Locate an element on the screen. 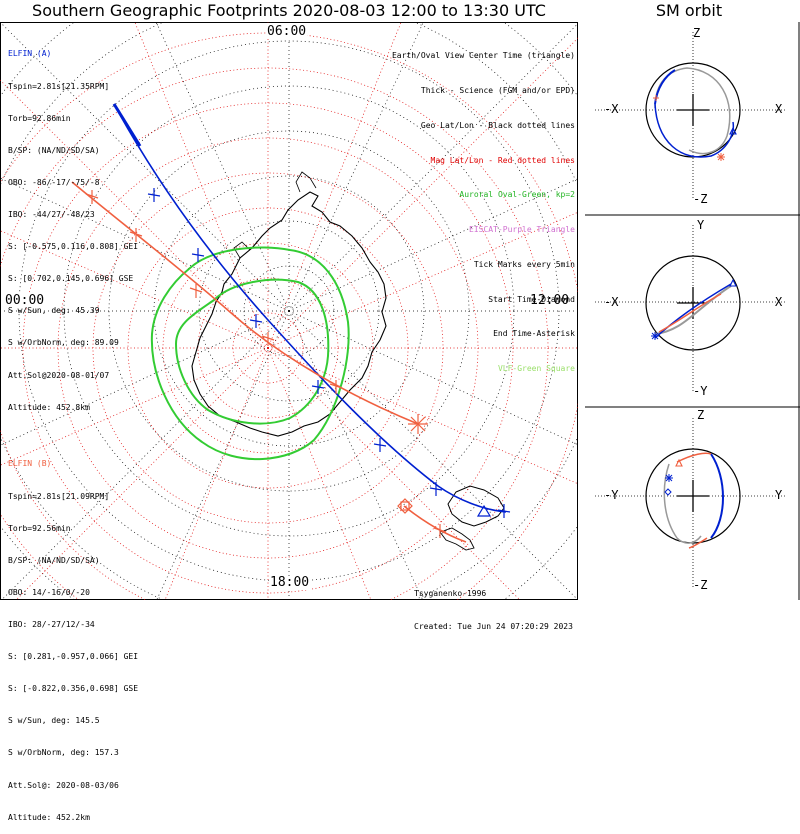 This screenshot has height=834, width=800. created-timestamp: Created: Tue Jun 24 07:20:29 2023 is located at coordinates (493, 626).